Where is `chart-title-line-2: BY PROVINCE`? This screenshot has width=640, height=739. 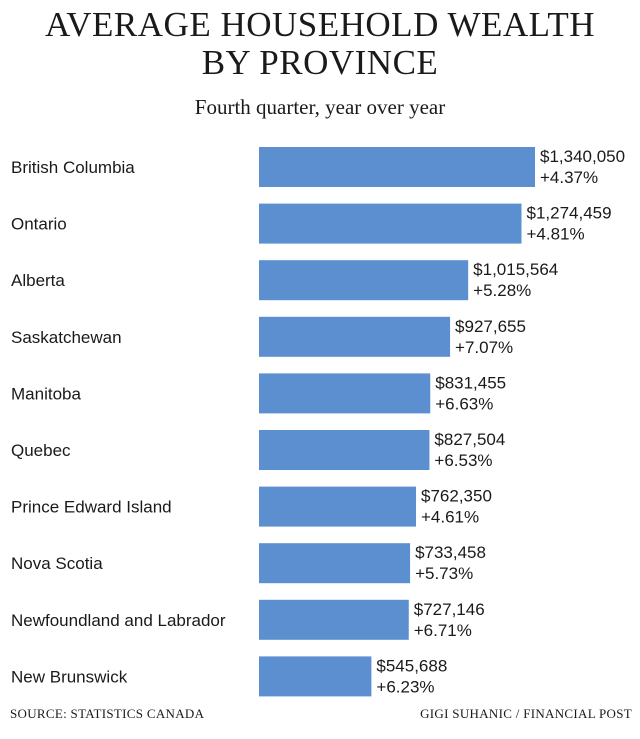
chart-title-line-2: BY PROVINCE is located at coordinates (320, 62).